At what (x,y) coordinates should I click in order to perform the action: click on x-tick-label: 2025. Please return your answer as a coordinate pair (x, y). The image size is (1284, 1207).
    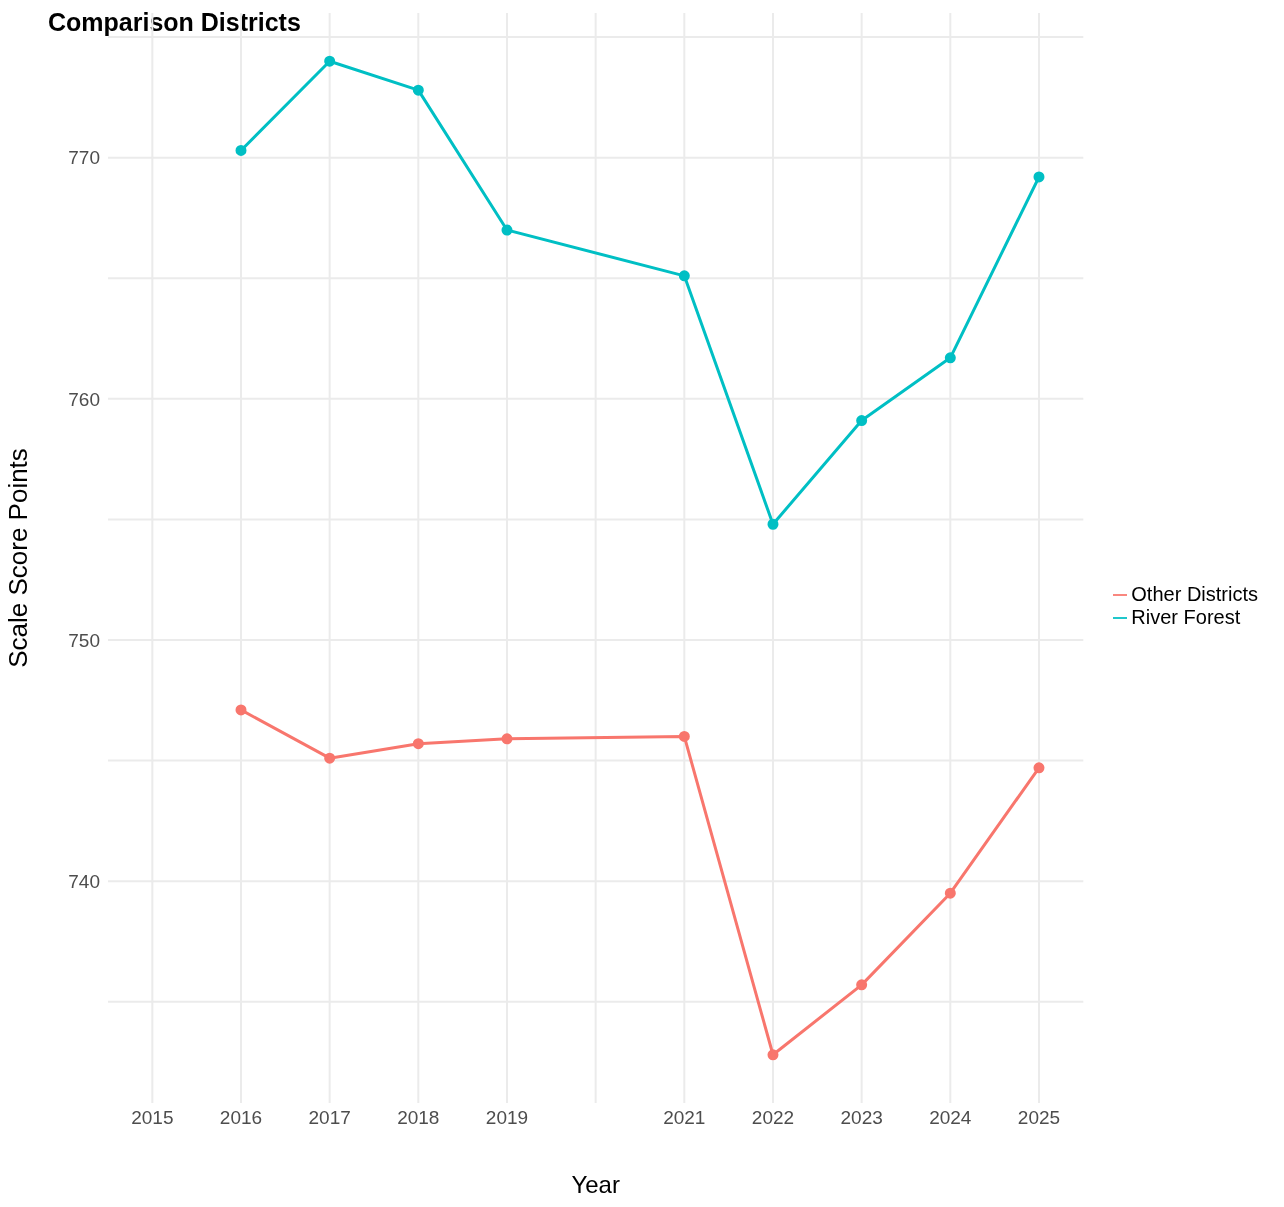
    Looking at the image, I should click on (1039, 1118).